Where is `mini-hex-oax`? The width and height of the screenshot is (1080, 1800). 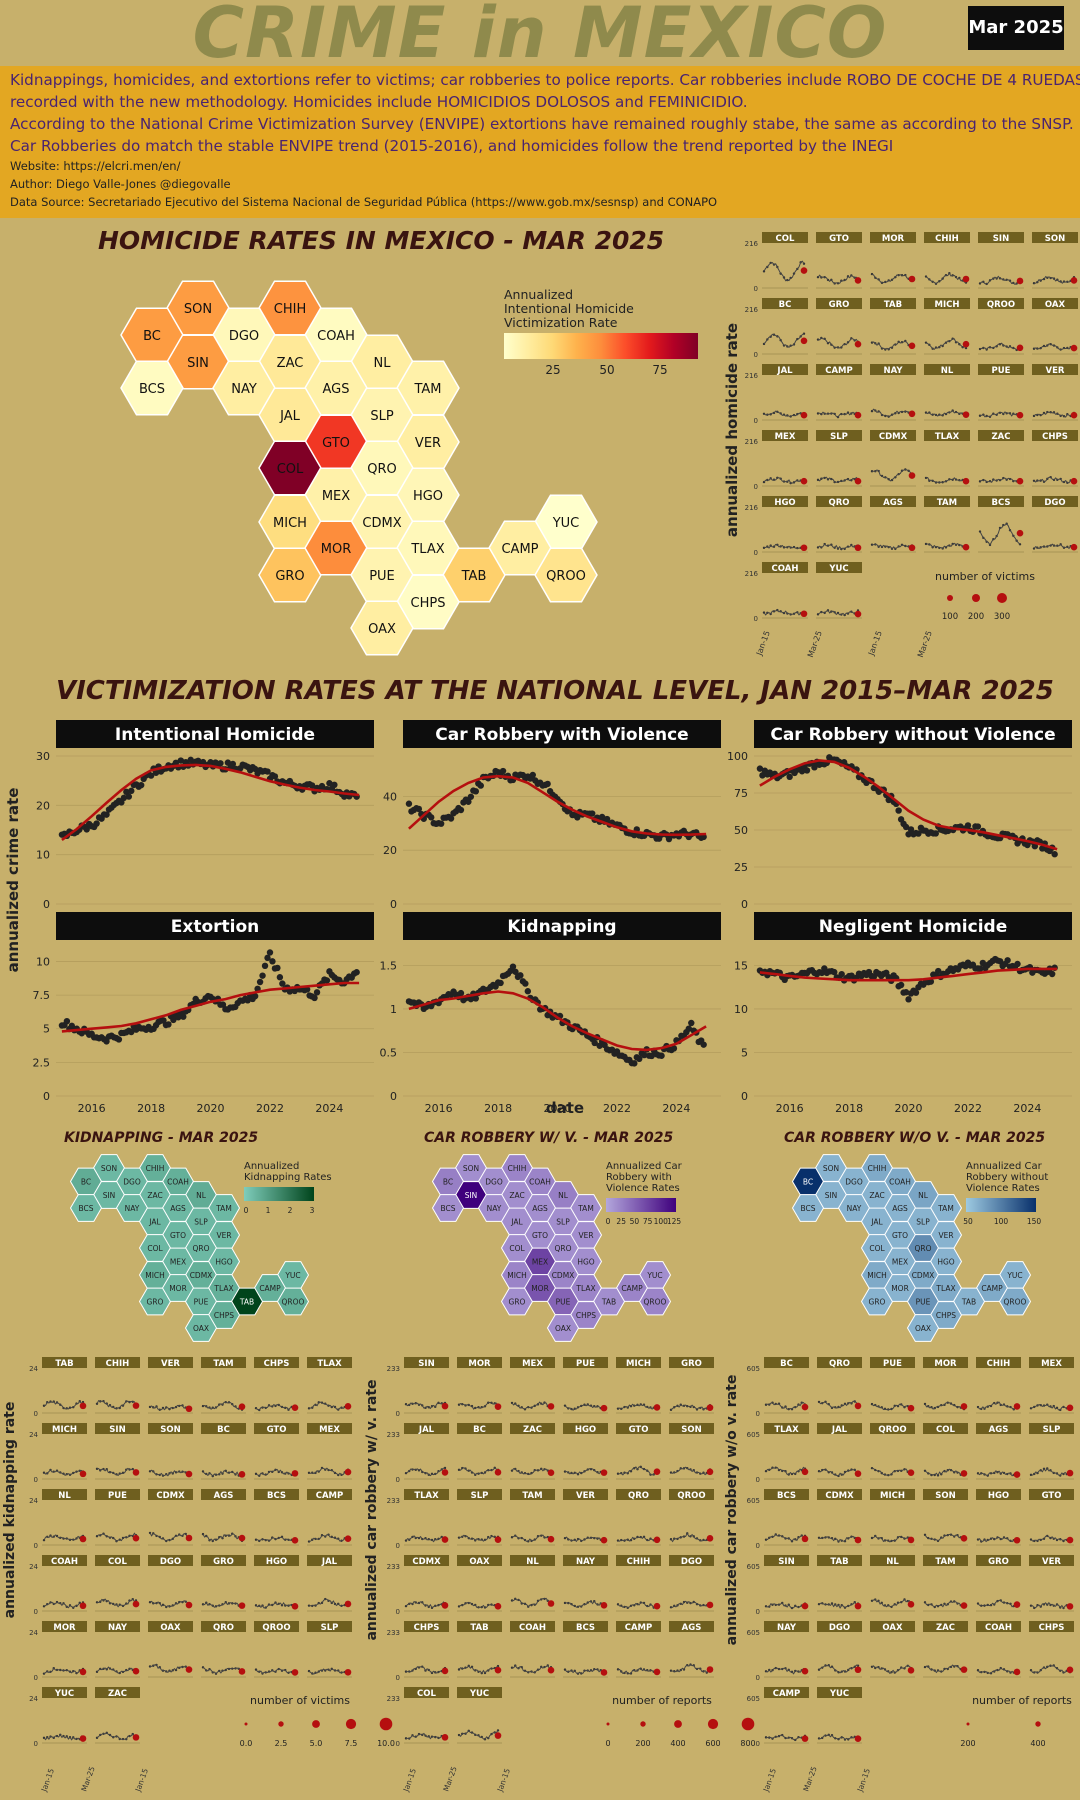
mini-hex-oax is located at coordinates (923, 1328).